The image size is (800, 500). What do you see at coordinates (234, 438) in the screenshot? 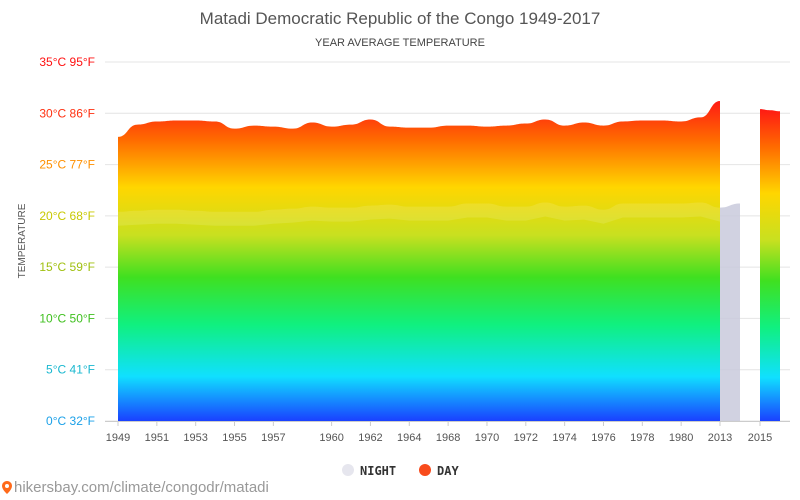
I see `x-tick-label: 1955` at bounding box center [234, 438].